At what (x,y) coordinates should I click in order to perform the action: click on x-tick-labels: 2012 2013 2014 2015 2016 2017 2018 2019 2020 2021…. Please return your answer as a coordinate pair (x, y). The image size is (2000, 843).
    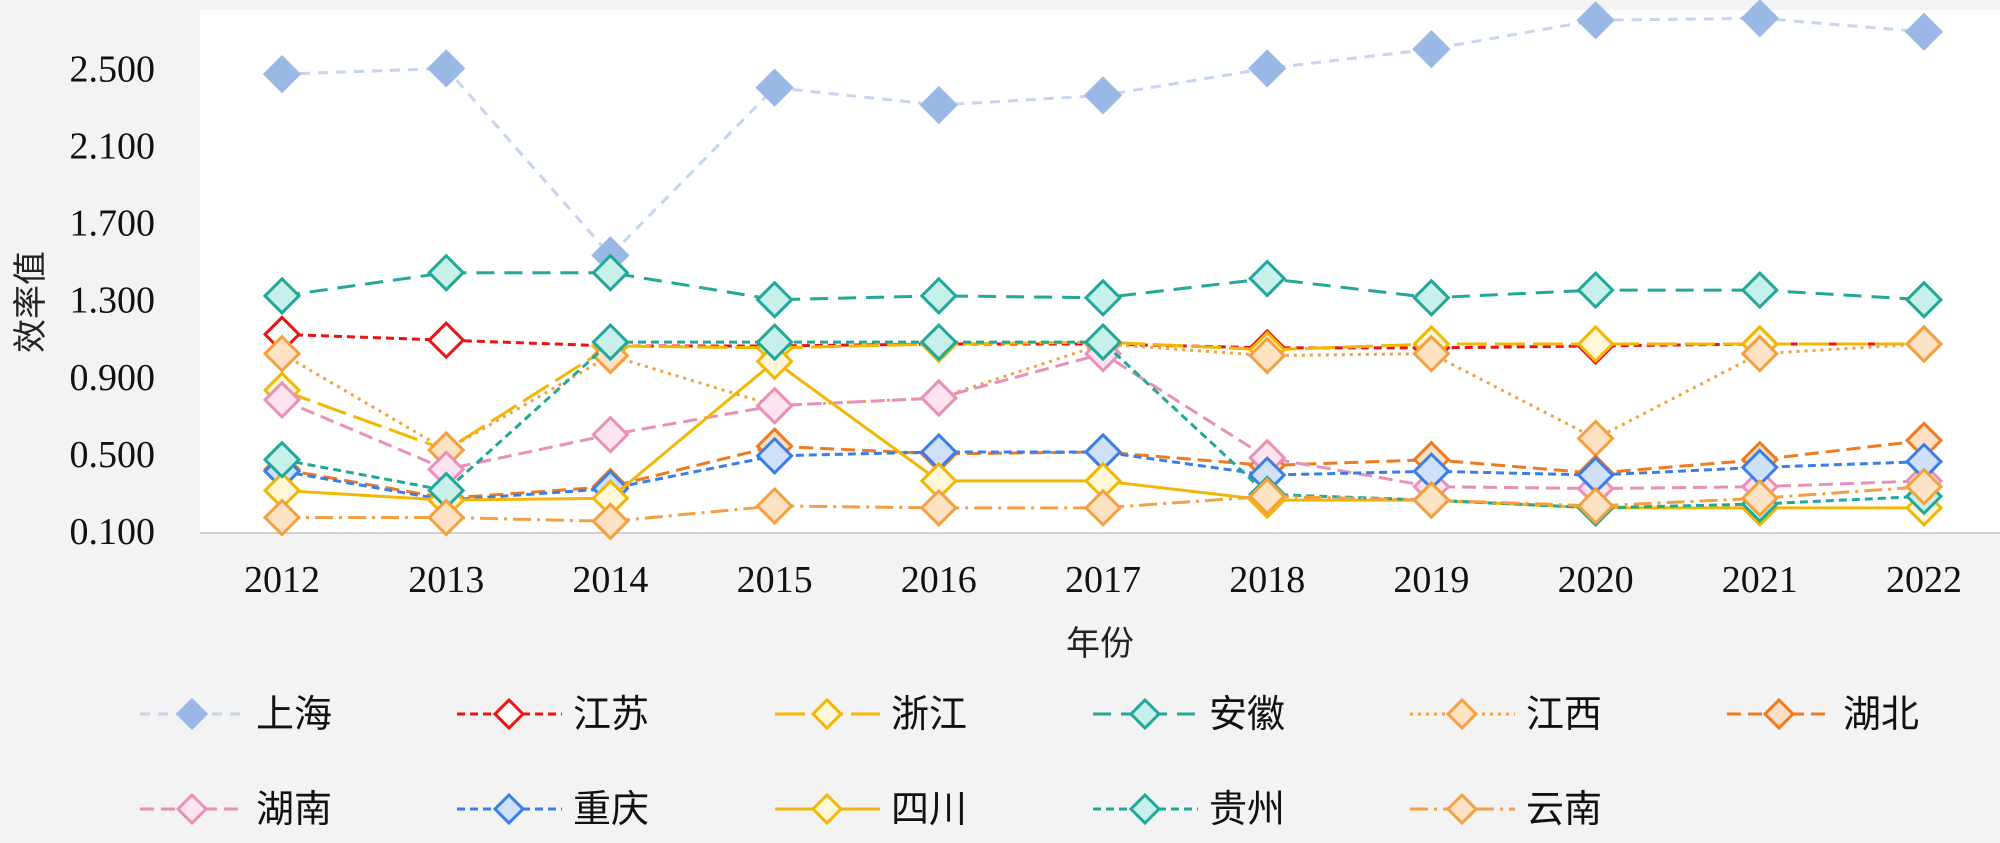
    Looking at the image, I should click on (1103, 580).